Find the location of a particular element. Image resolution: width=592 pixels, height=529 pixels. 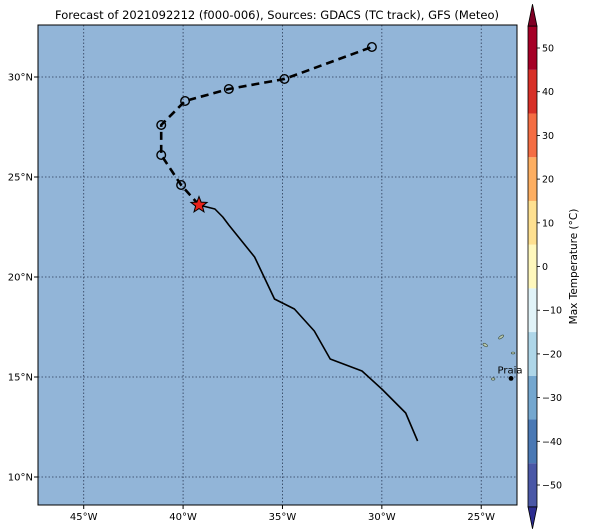

lat-tick-label: 30°N is located at coordinates (20, 78).